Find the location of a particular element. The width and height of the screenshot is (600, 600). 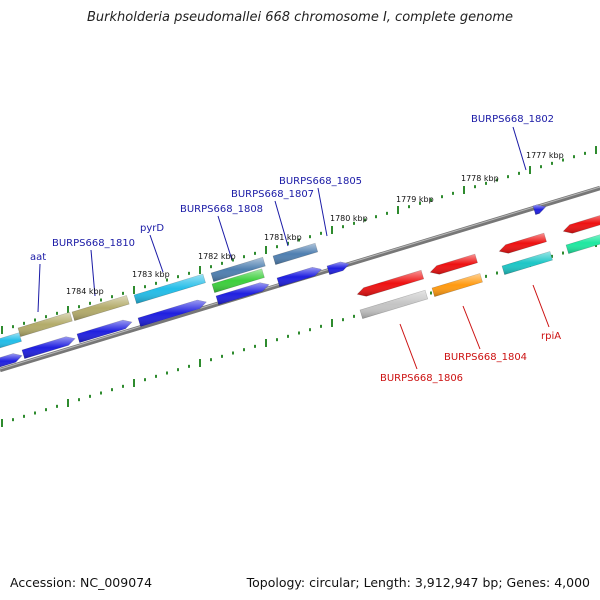

accession-text: Accession: NC_009074 is located at coordinates (81, 582).